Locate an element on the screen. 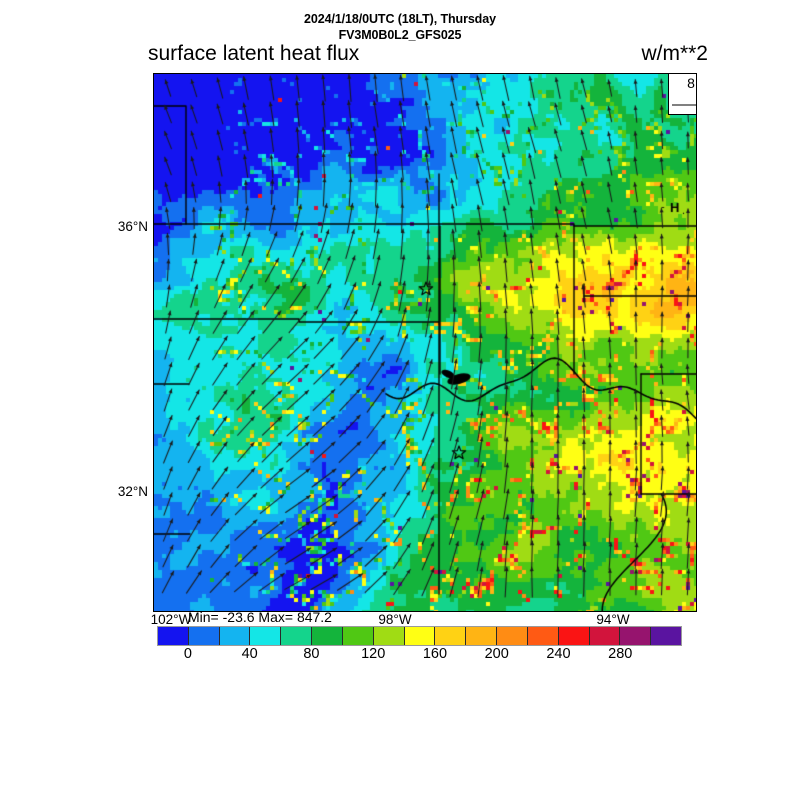 The width and height of the screenshot is (800, 800). colorbar is located at coordinates (419, 636).